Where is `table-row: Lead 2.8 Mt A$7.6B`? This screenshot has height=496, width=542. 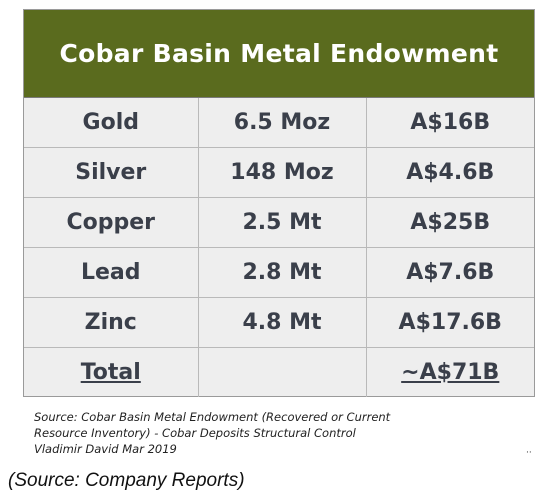 table-row: Lead 2.8 Mt A$7.6B is located at coordinates (279, 272).